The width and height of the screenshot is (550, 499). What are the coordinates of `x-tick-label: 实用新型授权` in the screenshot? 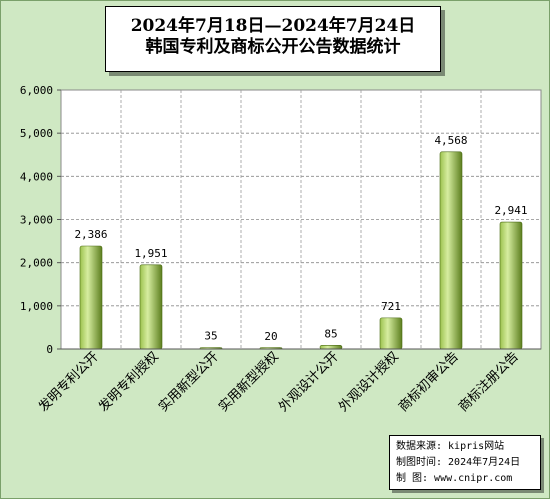 It's located at (248, 382).